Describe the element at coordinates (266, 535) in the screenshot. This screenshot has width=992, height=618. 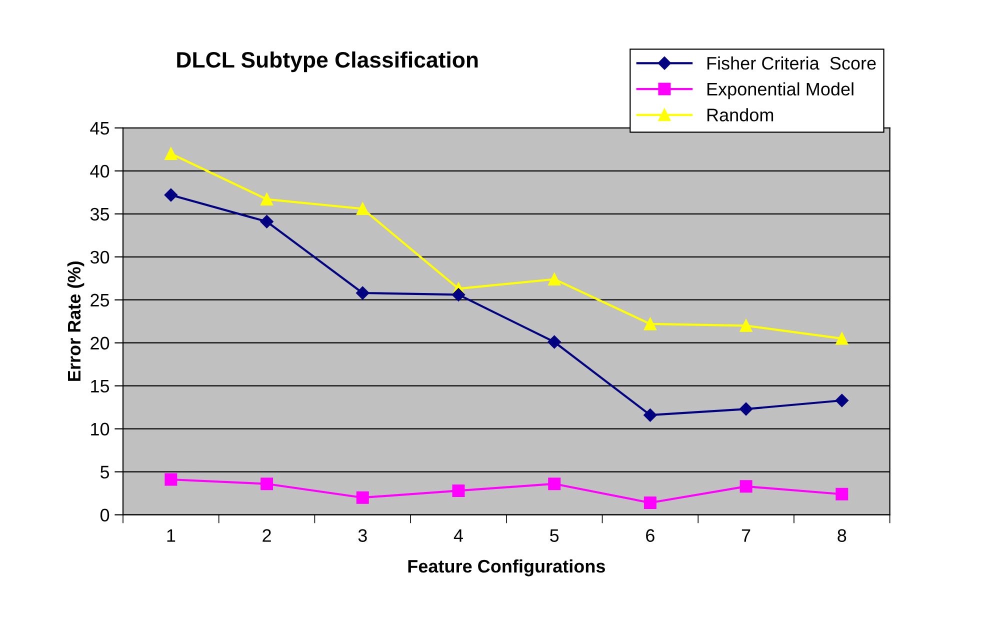
I see `x-tick-label: 2` at that location.